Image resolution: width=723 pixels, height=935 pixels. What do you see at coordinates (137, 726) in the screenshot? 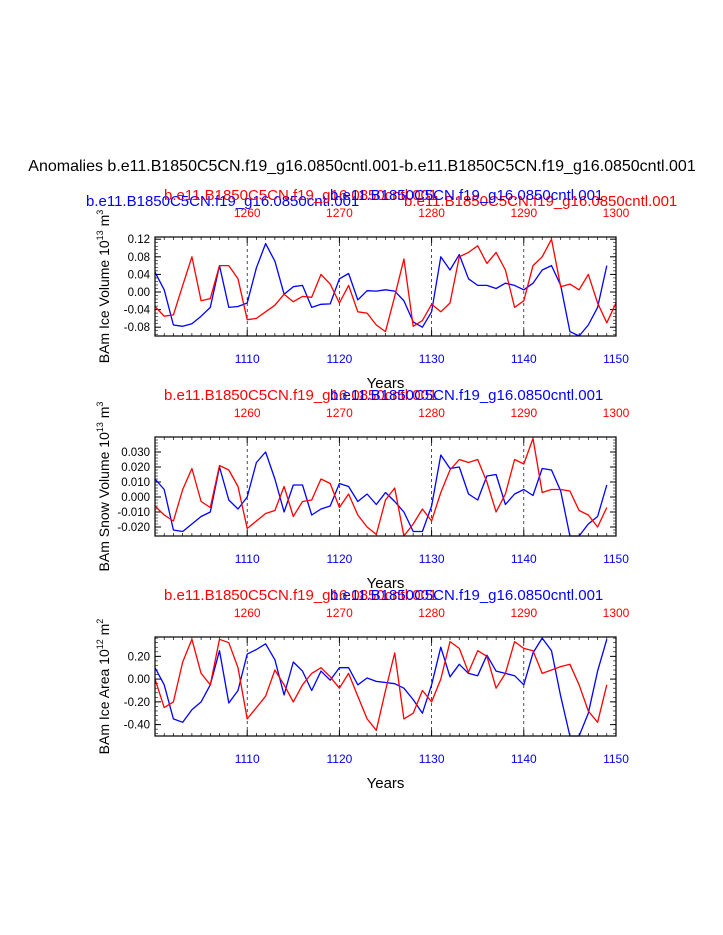
I see `y-tick-label: -0.40` at bounding box center [137, 726].